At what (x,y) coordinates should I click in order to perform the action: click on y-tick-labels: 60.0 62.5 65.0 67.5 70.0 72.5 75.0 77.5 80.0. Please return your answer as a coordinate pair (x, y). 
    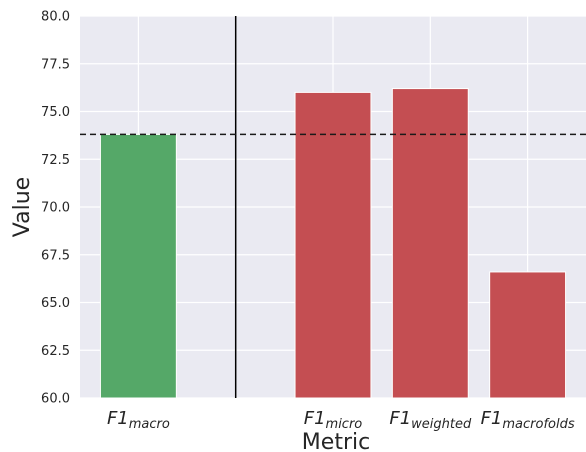
    Looking at the image, I should click on (55, 208).